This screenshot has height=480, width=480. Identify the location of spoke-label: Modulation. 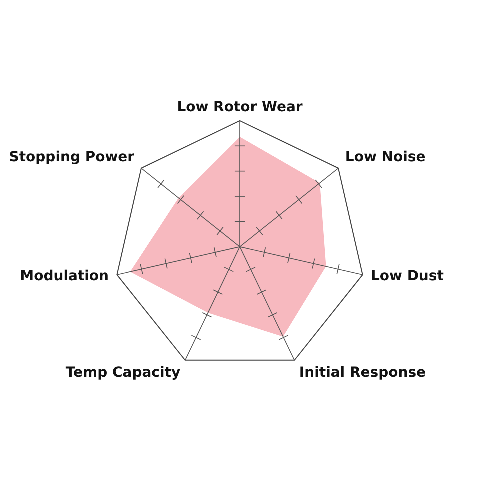
(65, 276).